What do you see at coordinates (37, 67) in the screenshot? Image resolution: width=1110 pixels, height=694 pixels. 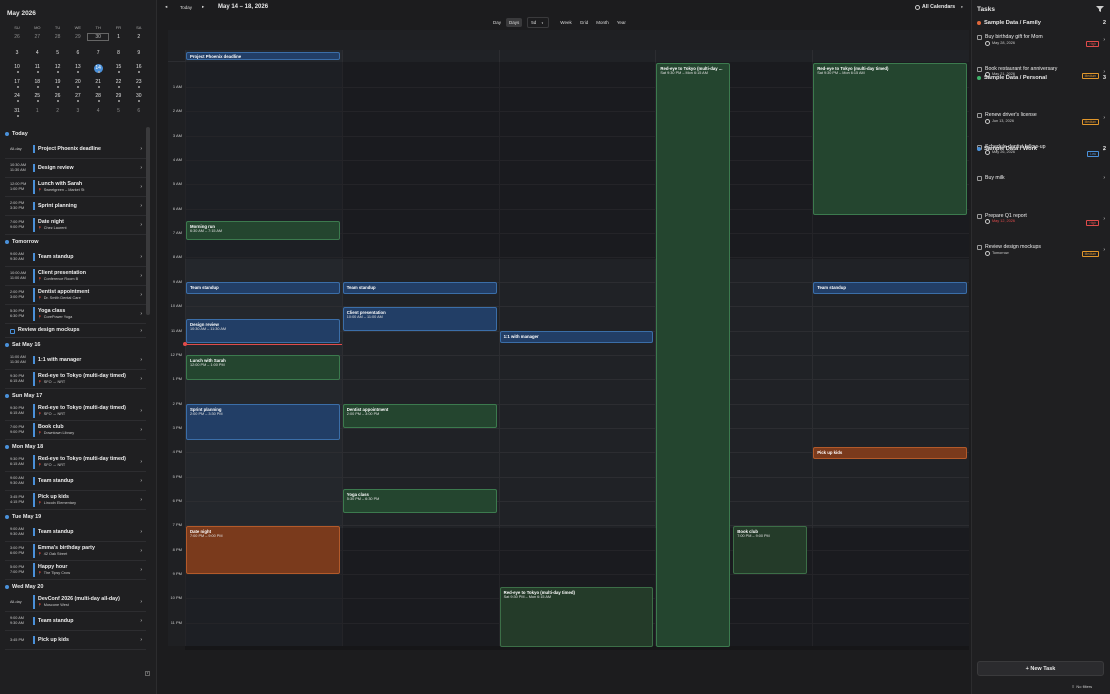 I see `mini-day: 11` at bounding box center [37, 67].